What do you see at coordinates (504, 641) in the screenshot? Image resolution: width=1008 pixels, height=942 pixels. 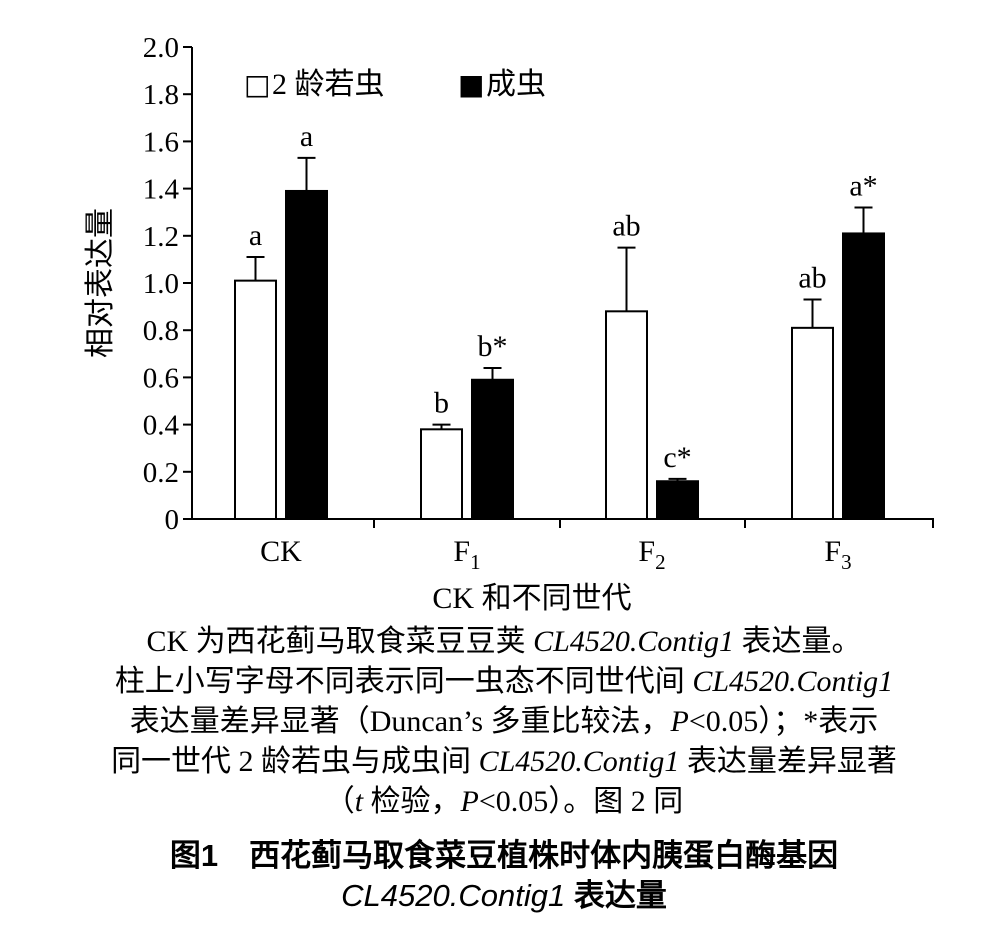 I see `caption-line-1: CK 为西花蓟马取食菜豆豆荚 CL4520.Contig1 表达量。` at bounding box center [504, 641].